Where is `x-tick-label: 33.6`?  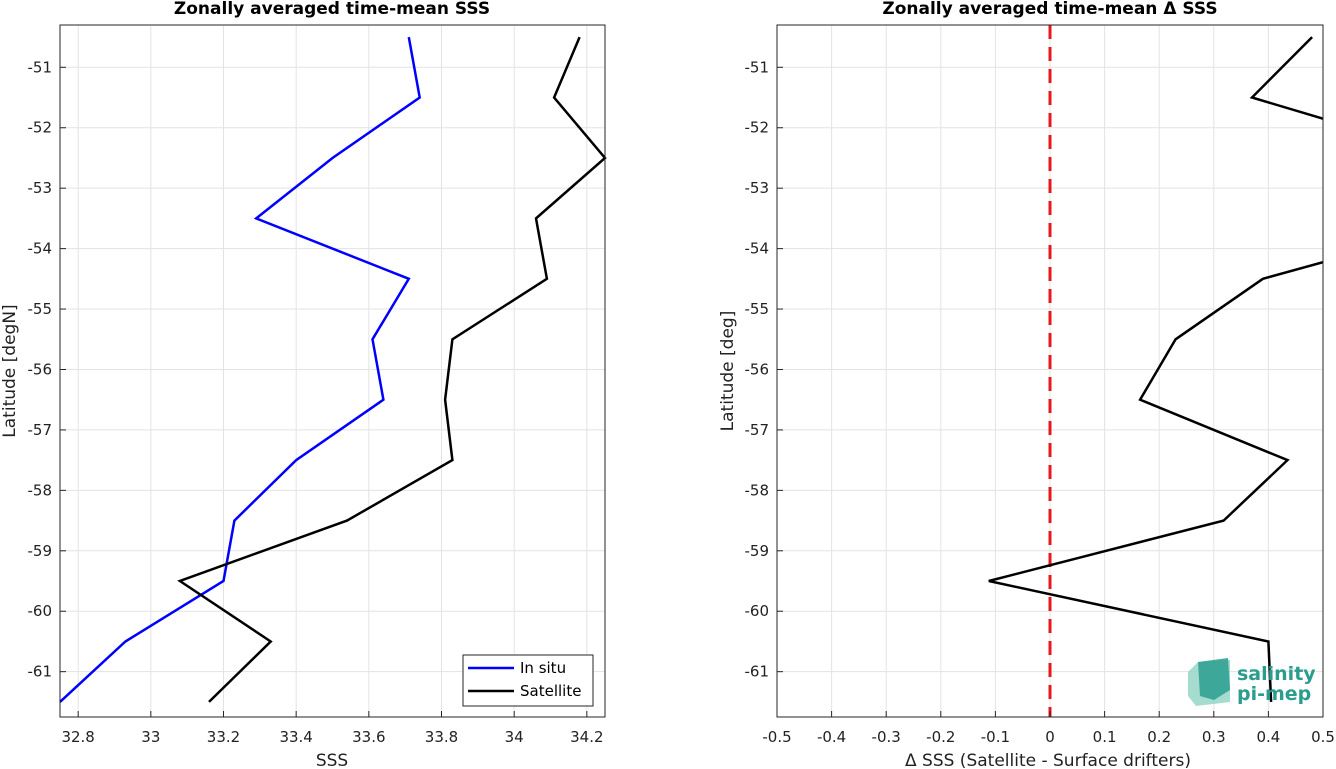 x-tick-label: 33.6 is located at coordinates (368, 737).